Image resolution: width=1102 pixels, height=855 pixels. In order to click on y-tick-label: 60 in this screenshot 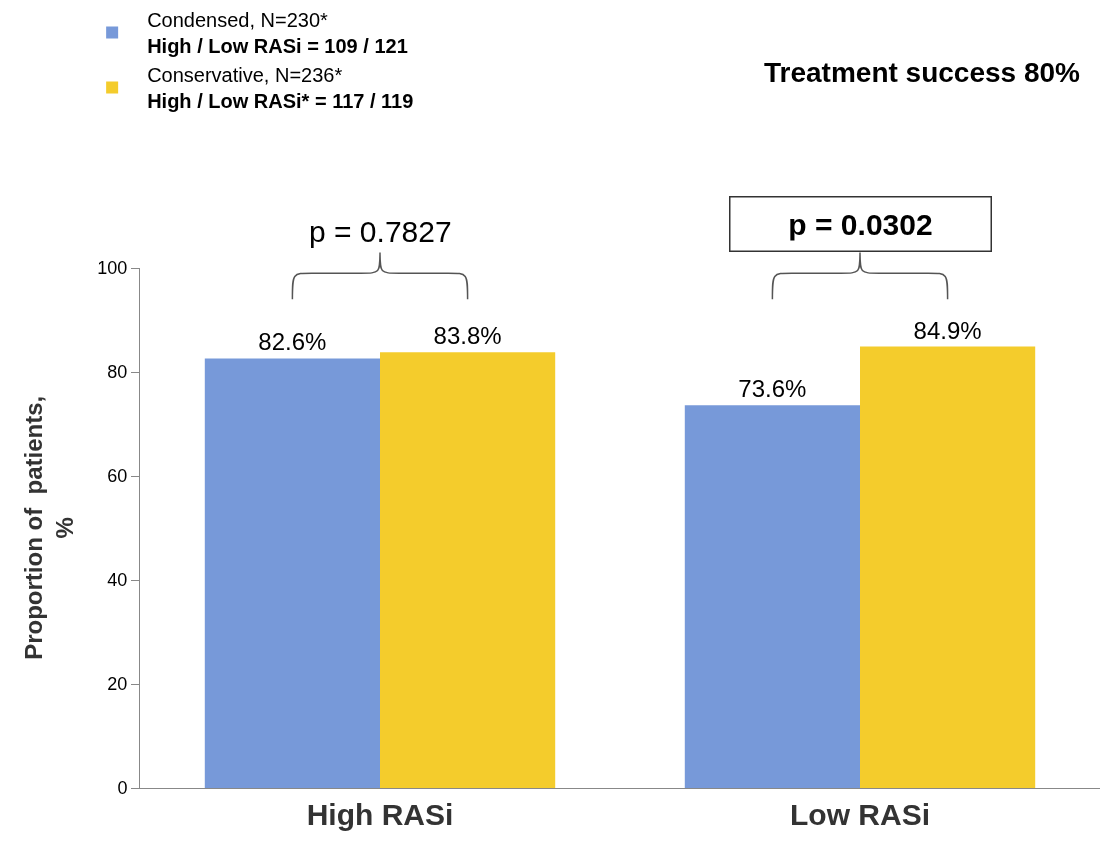, I will do `click(117, 476)`.